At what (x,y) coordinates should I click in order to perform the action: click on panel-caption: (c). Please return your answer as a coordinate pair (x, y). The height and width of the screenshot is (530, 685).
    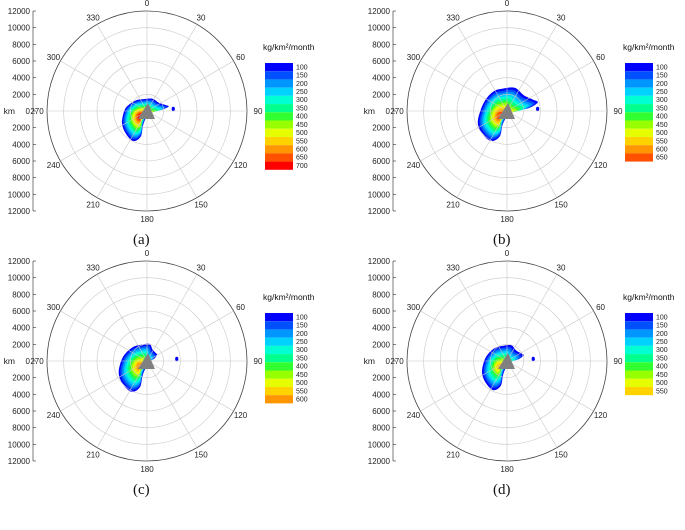
    Looking at the image, I should click on (141, 490).